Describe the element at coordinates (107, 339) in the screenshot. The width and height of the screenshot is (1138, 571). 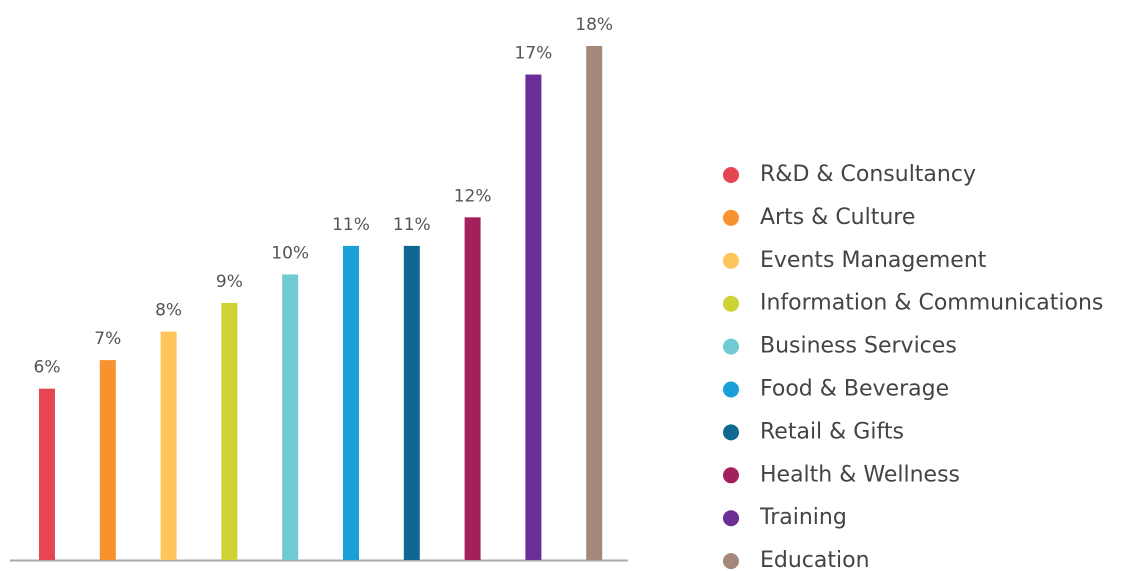
I see `value-label: 7%` at that location.